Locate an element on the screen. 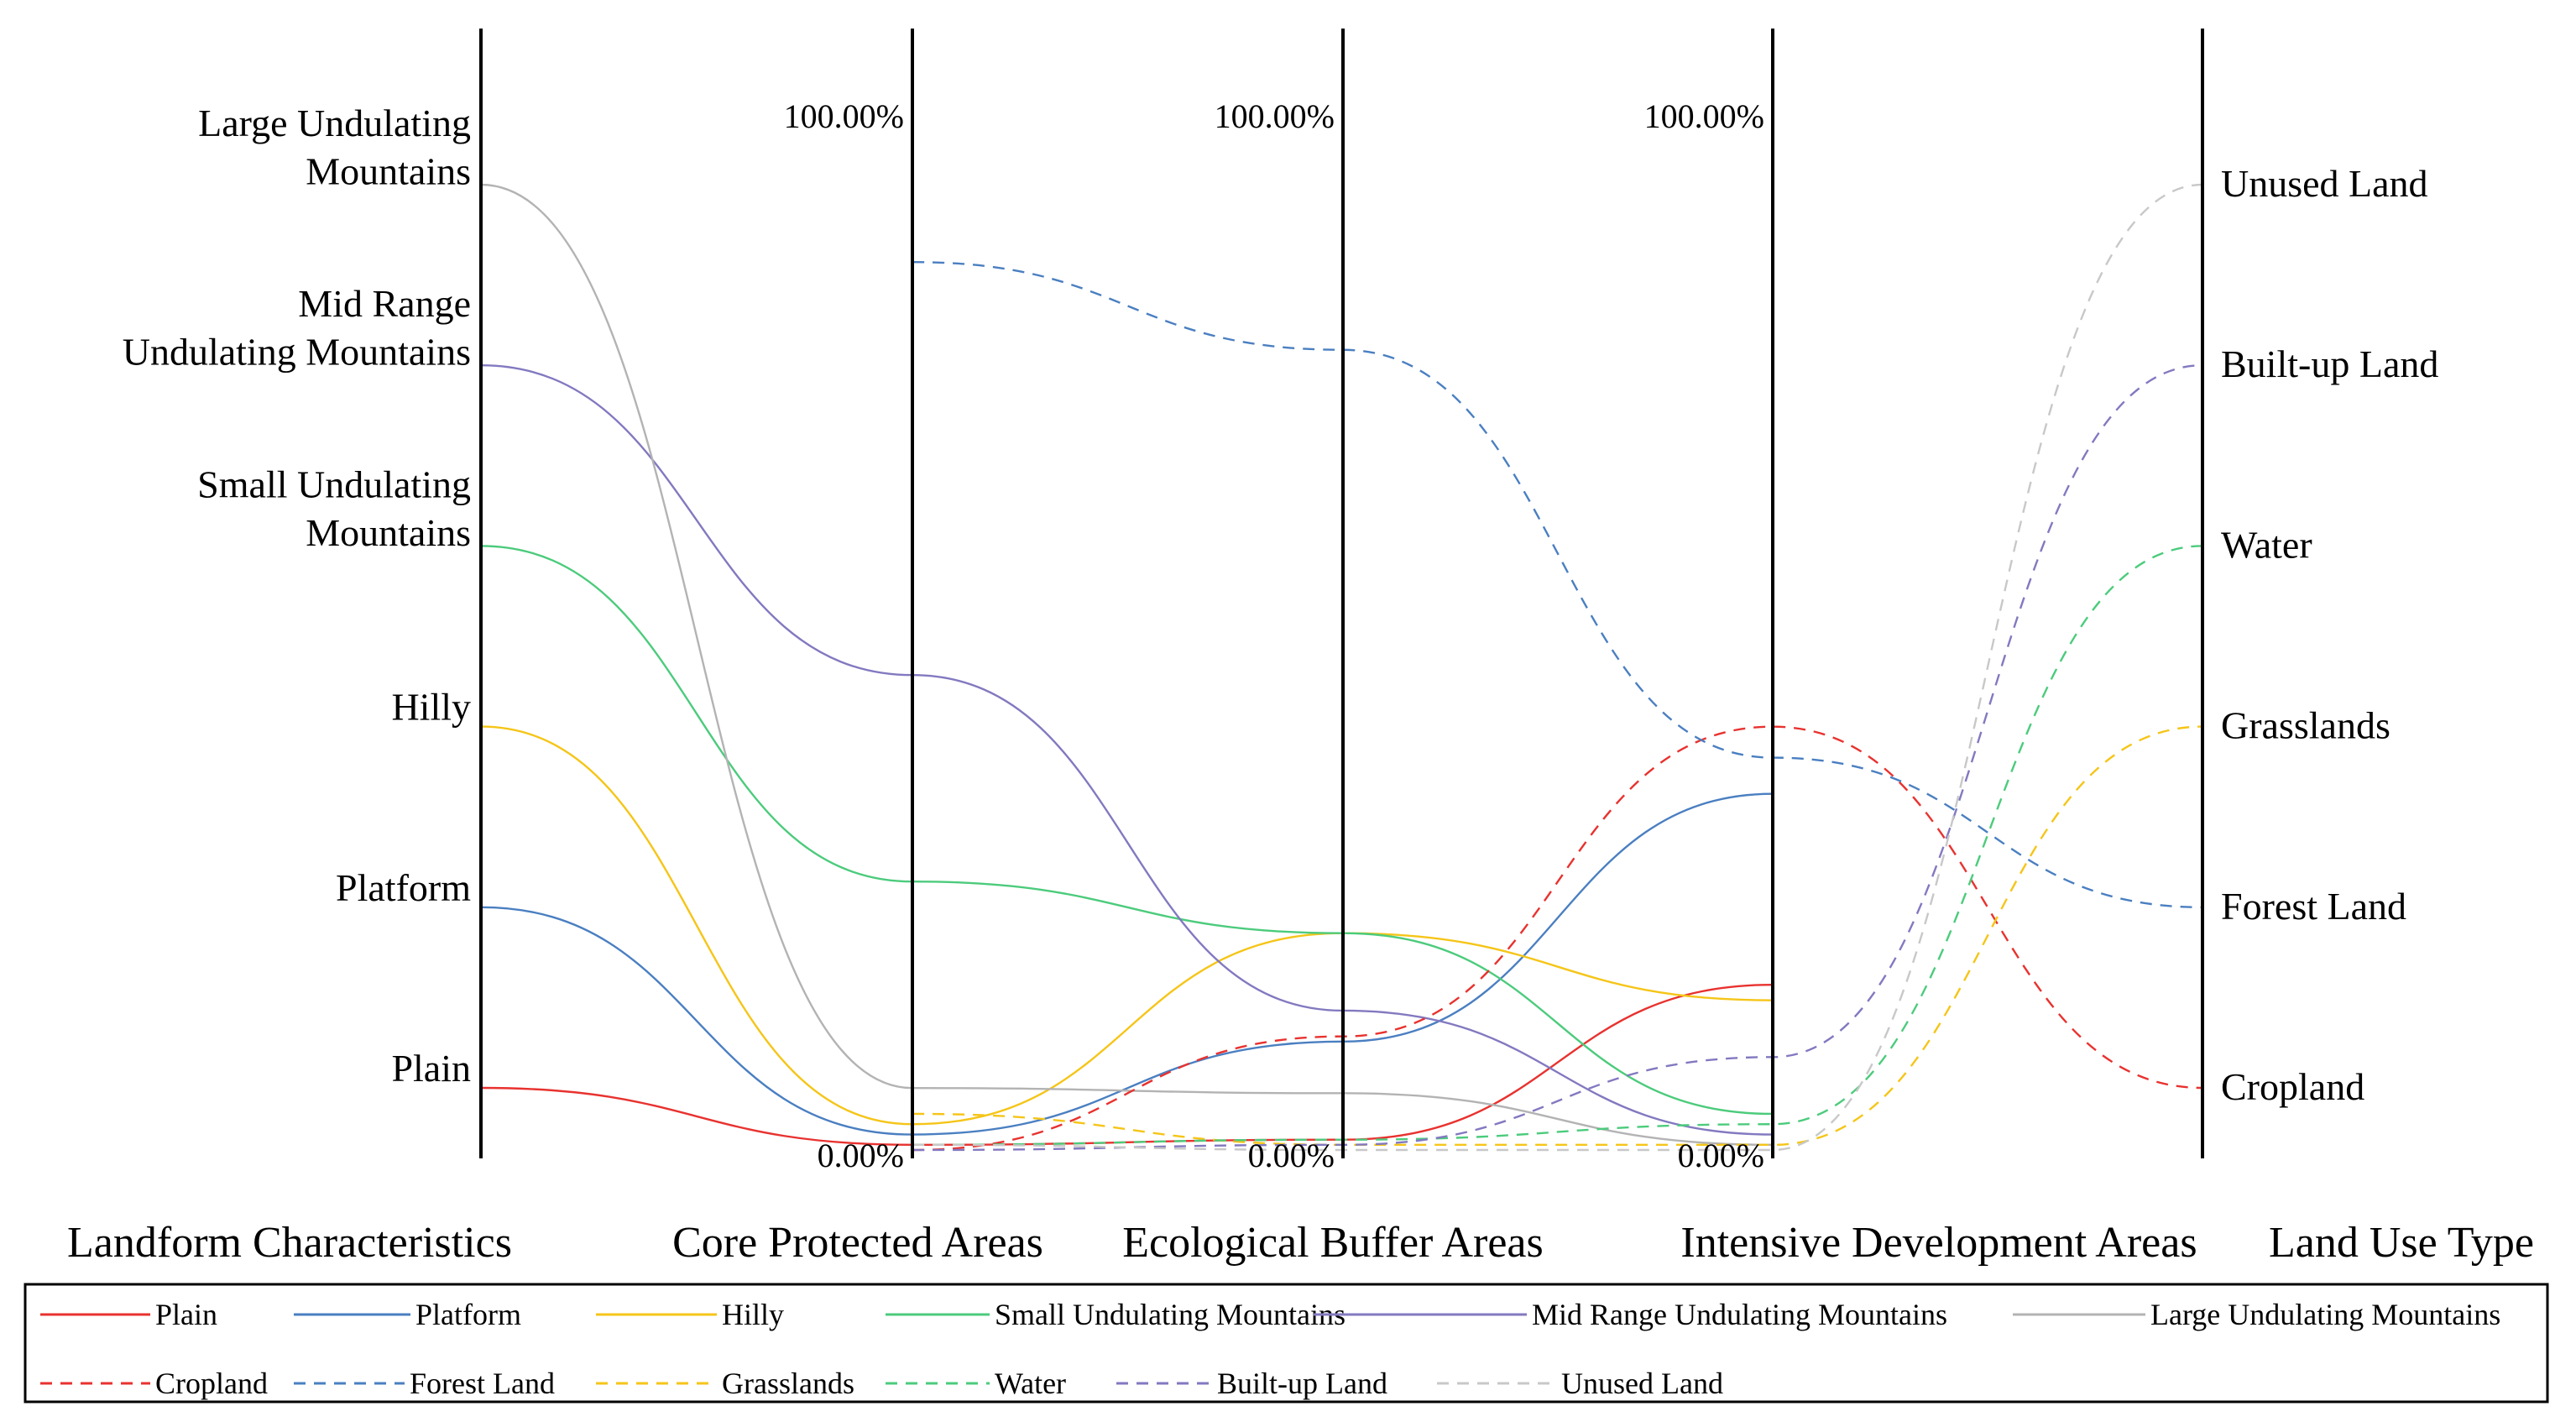 This screenshot has height=1427, width=2576. legend-label-large-undulating-mountains: Large Undulating Mountains is located at coordinates (2325, 1314).